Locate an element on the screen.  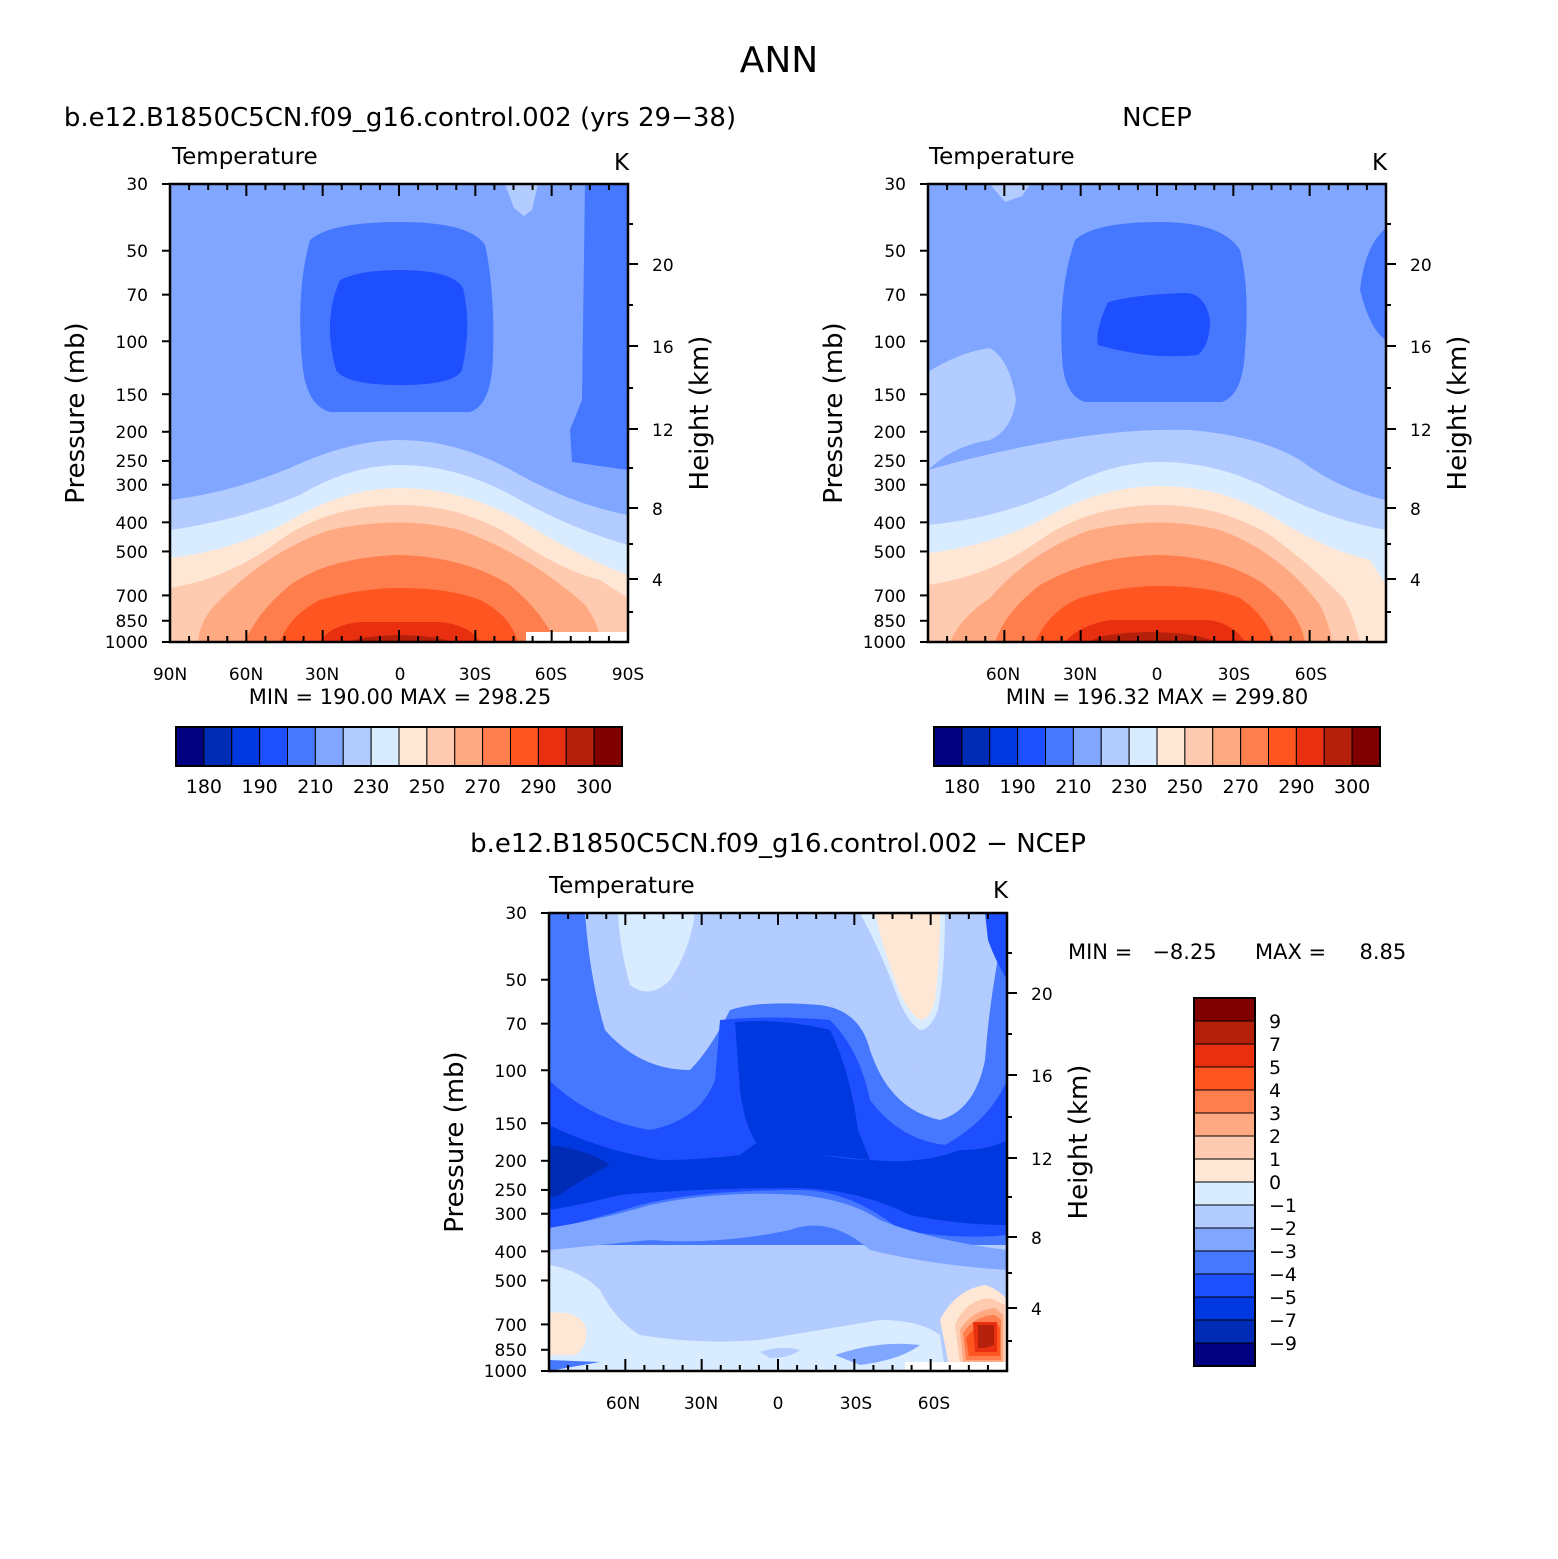
colorbar-label: −2 is located at coordinates (1283, 1229).